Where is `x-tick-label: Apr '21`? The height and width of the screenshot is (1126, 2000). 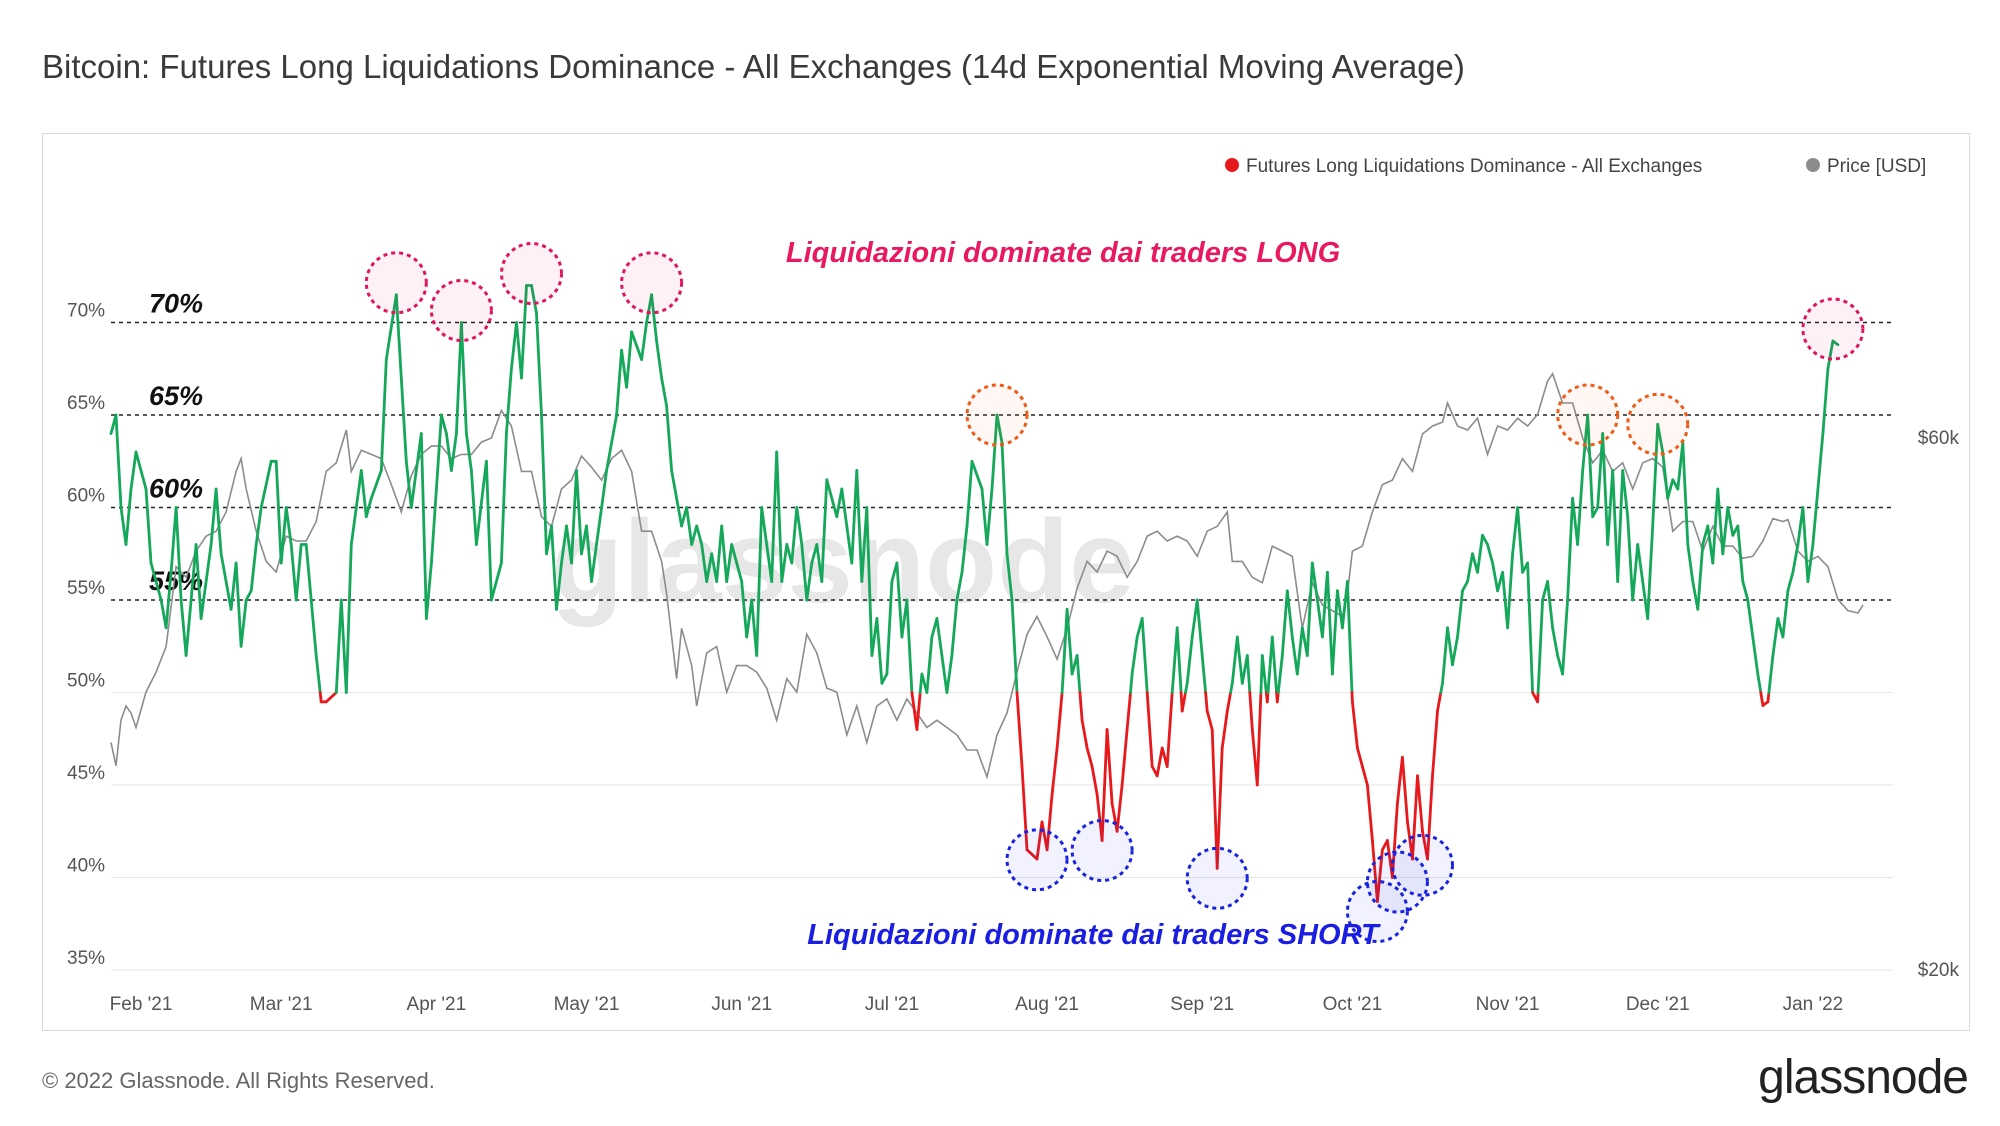 x-tick-label: Apr '21 is located at coordinates (437, 1004).